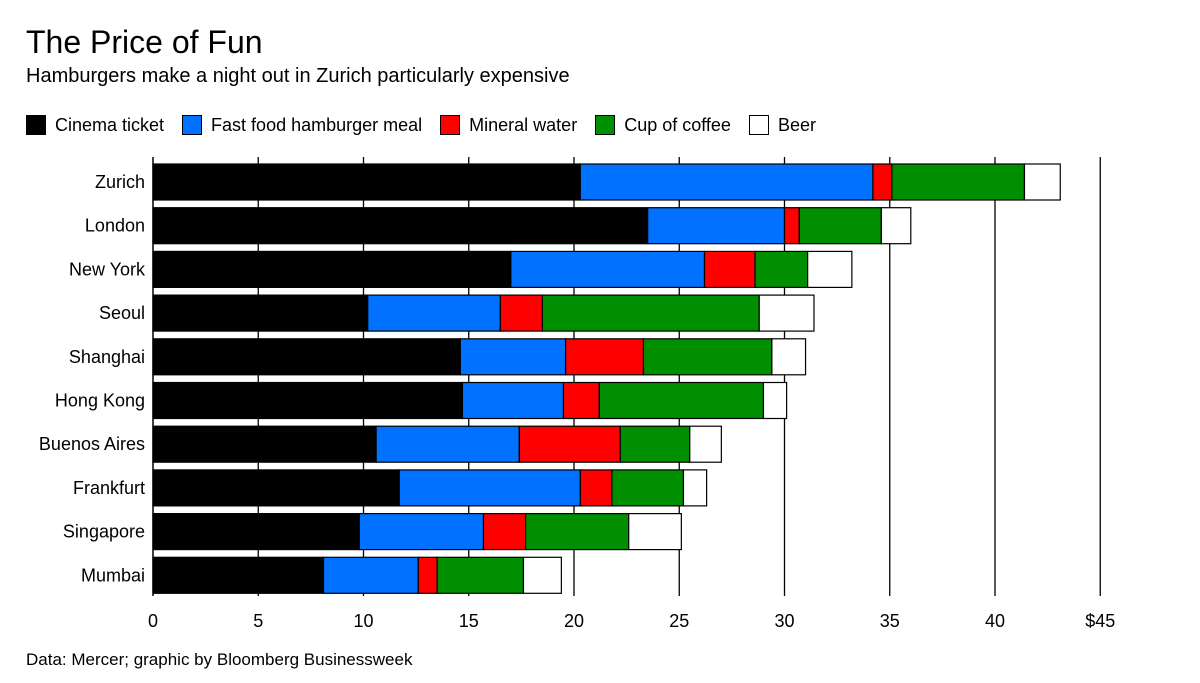 The image size is (1200, 683). I want to click on category-label-london: London, so click(115, 226).